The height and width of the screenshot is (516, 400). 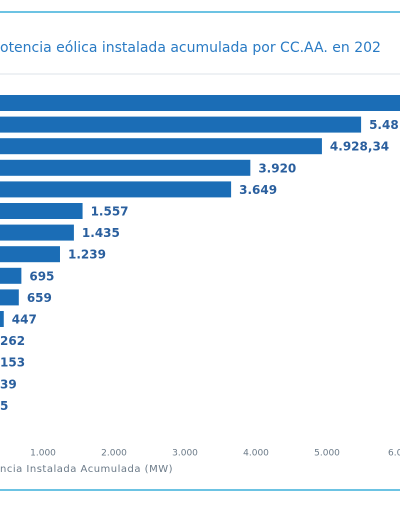 I want to click on value-label: 5, so click(x=4, y=406).